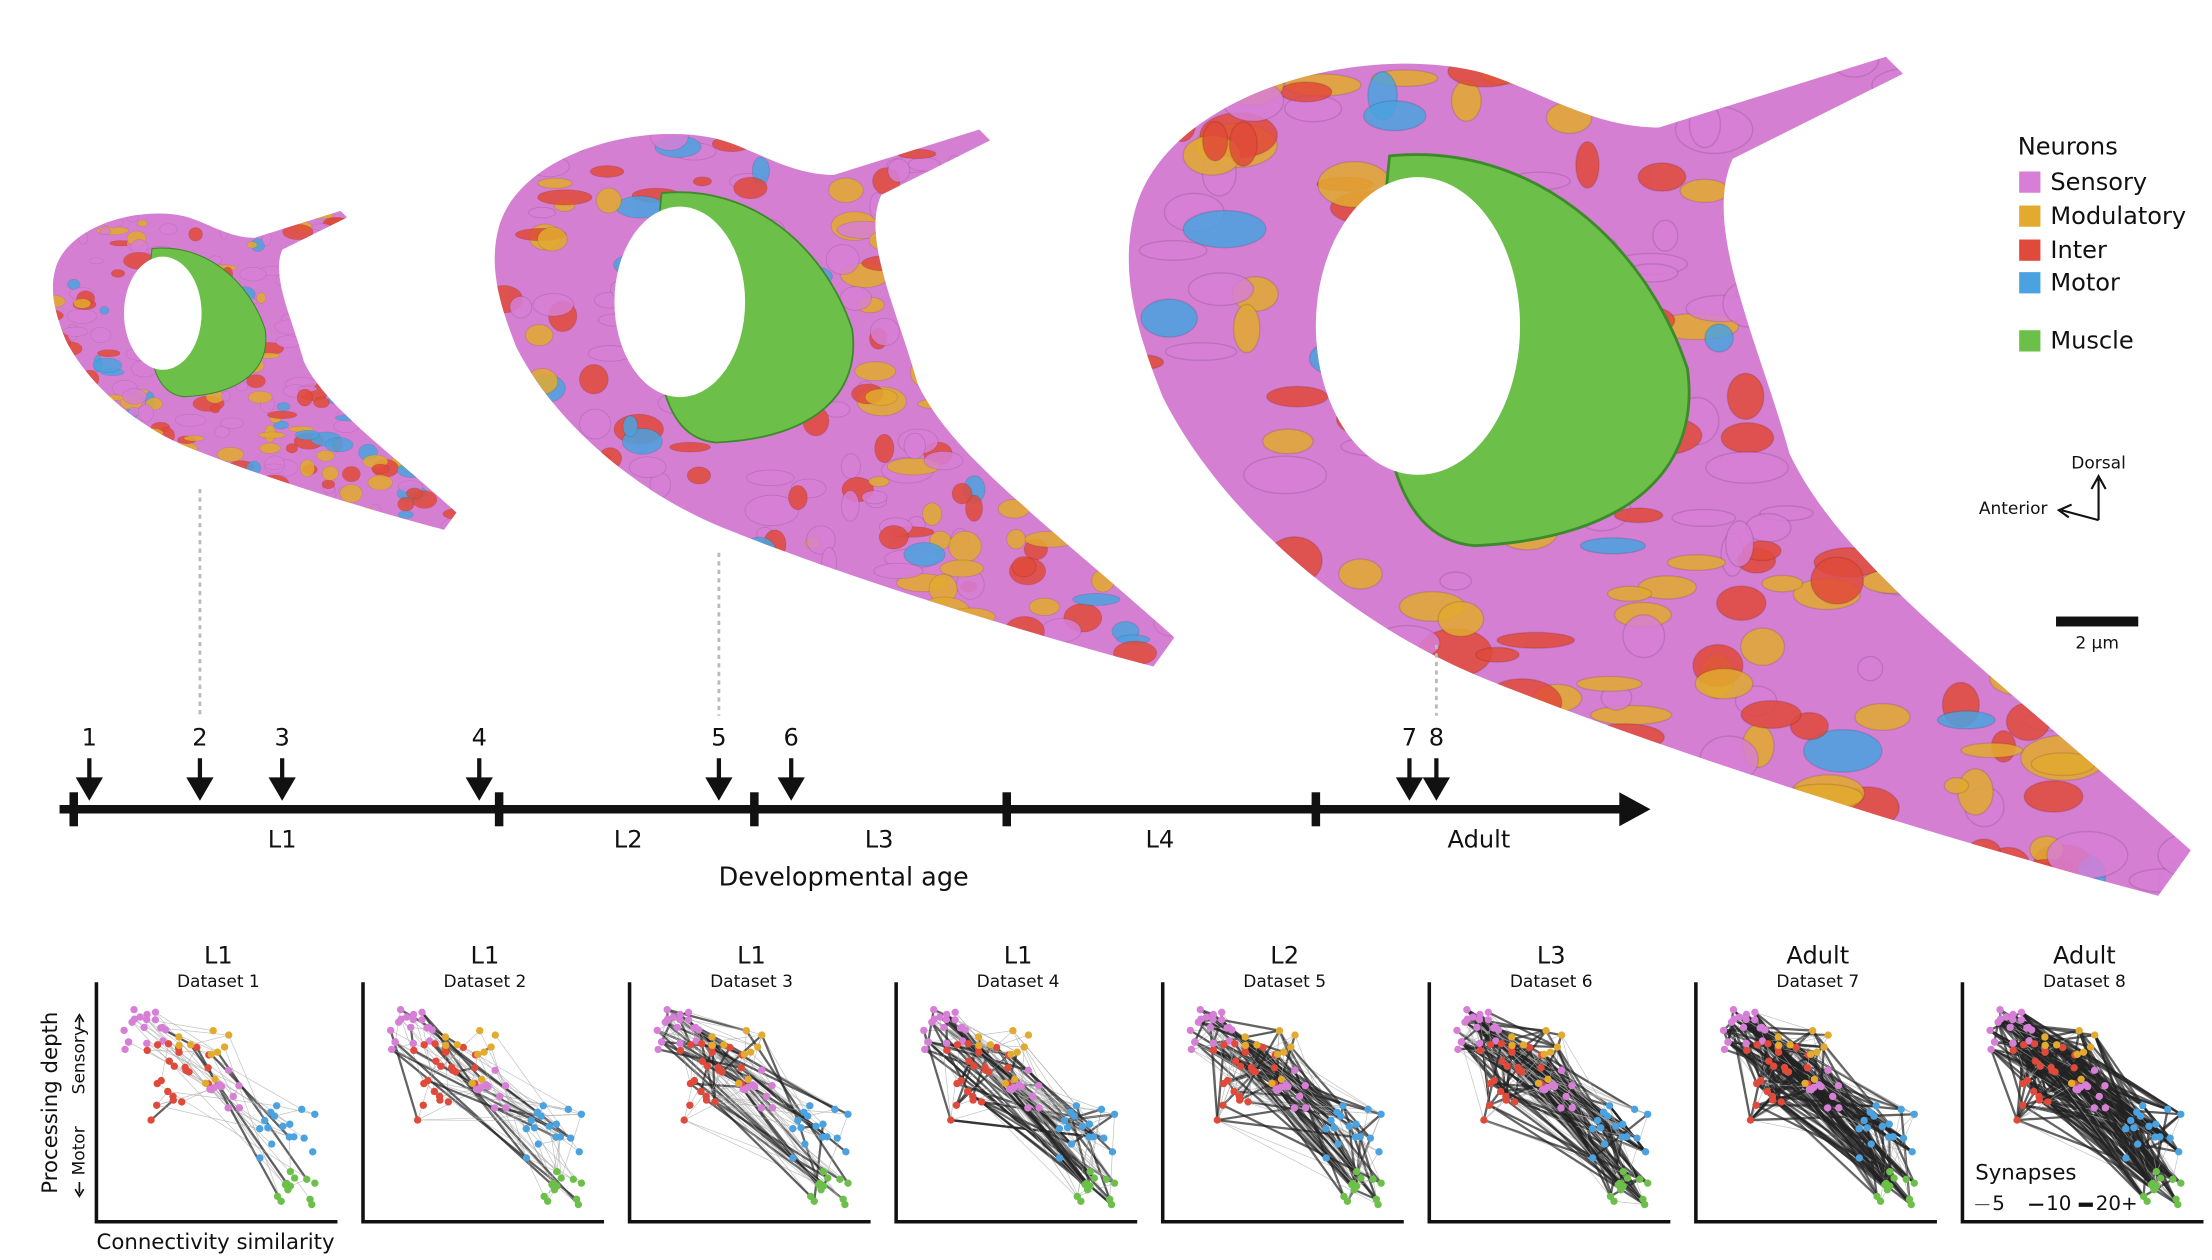 The image size is (2212, 1260). I want to click on panel-dataset: Dataset 3, so click(751, 982).